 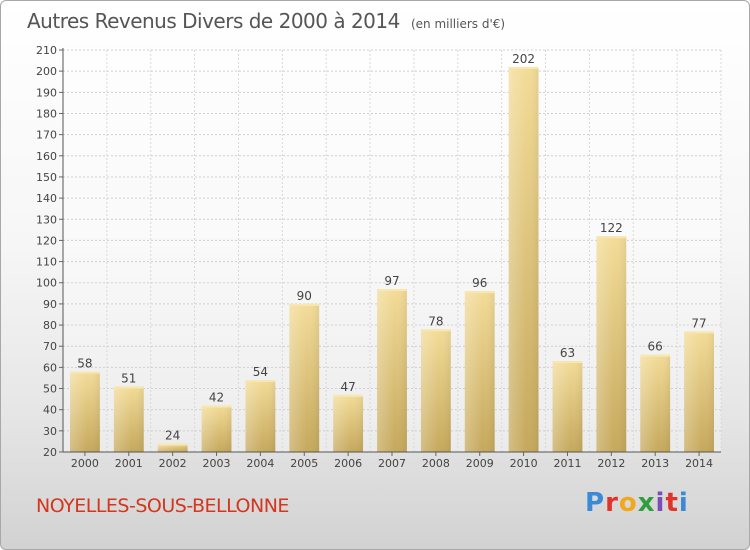 What do you see at coordinates (435, 321) in the screenshot?
I see `data-label: 78` at bounding box center [435, 321].